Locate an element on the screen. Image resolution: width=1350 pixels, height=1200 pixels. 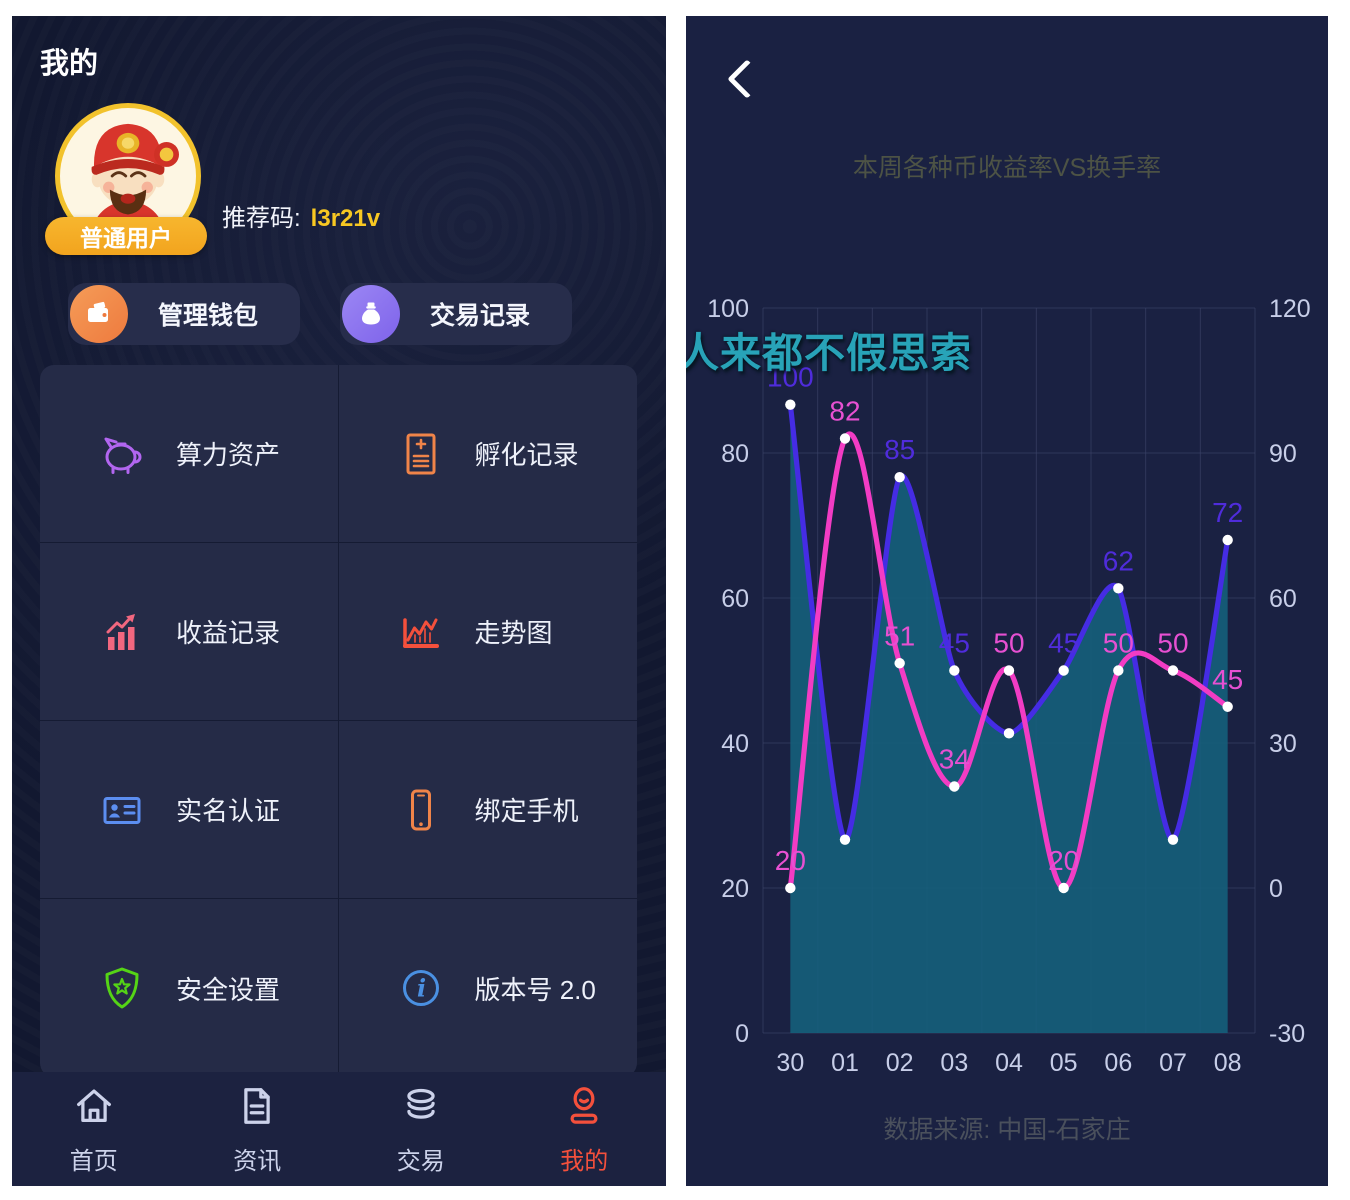
home-icon is located at coordinates (94, 1108).